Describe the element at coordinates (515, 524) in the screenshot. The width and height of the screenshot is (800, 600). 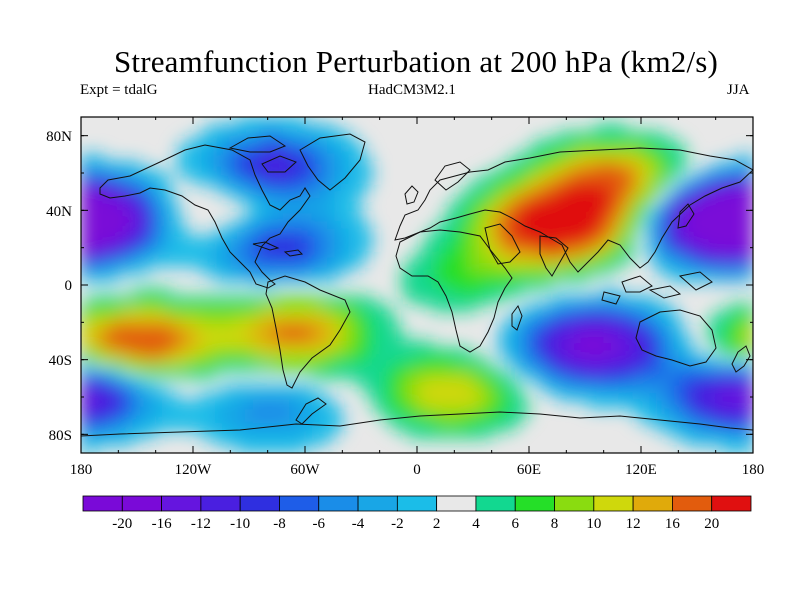
I see `colorbar-label: 6` at that location.